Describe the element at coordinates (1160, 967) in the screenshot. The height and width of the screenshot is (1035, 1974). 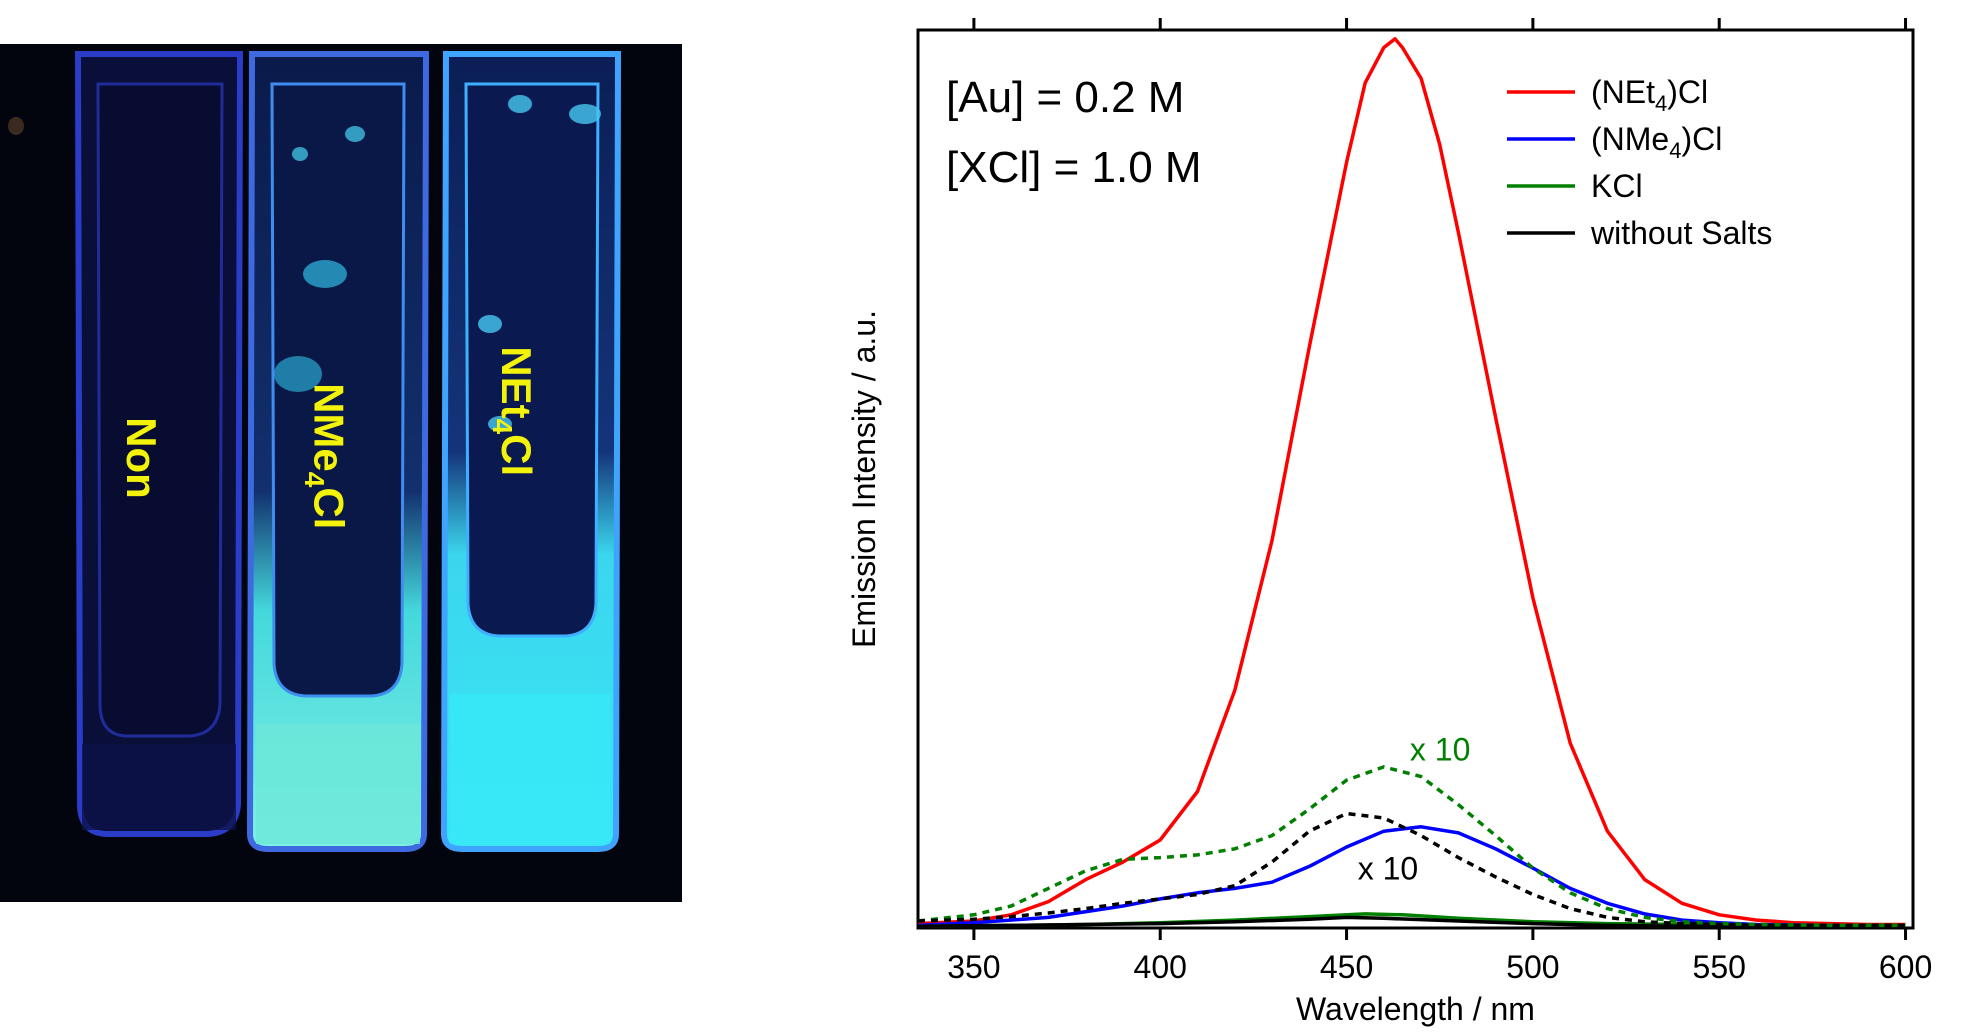
I see `x-tick-label: 400` at that location.